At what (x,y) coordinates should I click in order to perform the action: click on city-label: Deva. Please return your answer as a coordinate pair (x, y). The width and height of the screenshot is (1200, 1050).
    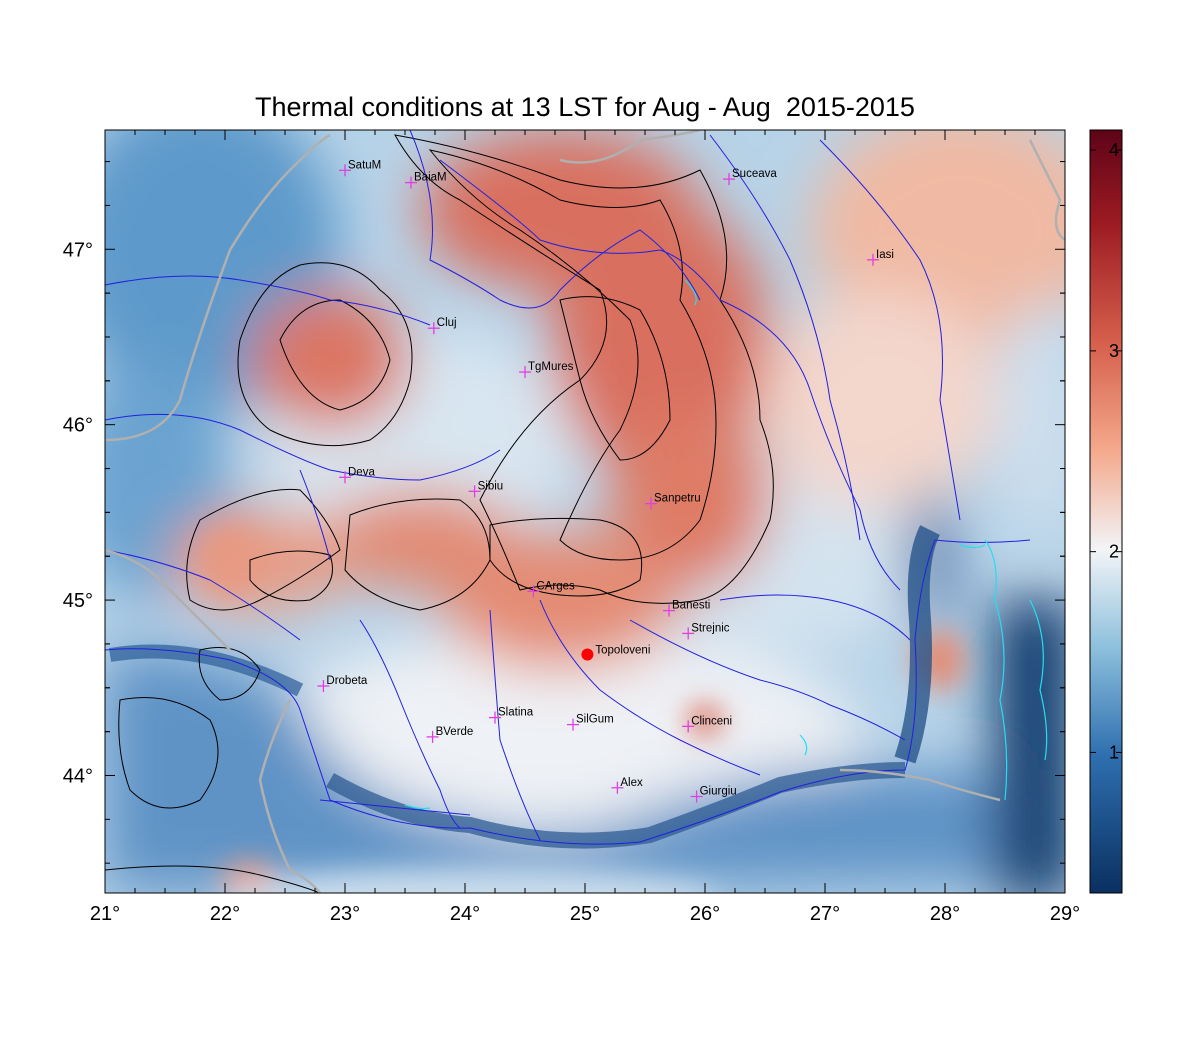
    Looking at the image, I should click on (361, 472).